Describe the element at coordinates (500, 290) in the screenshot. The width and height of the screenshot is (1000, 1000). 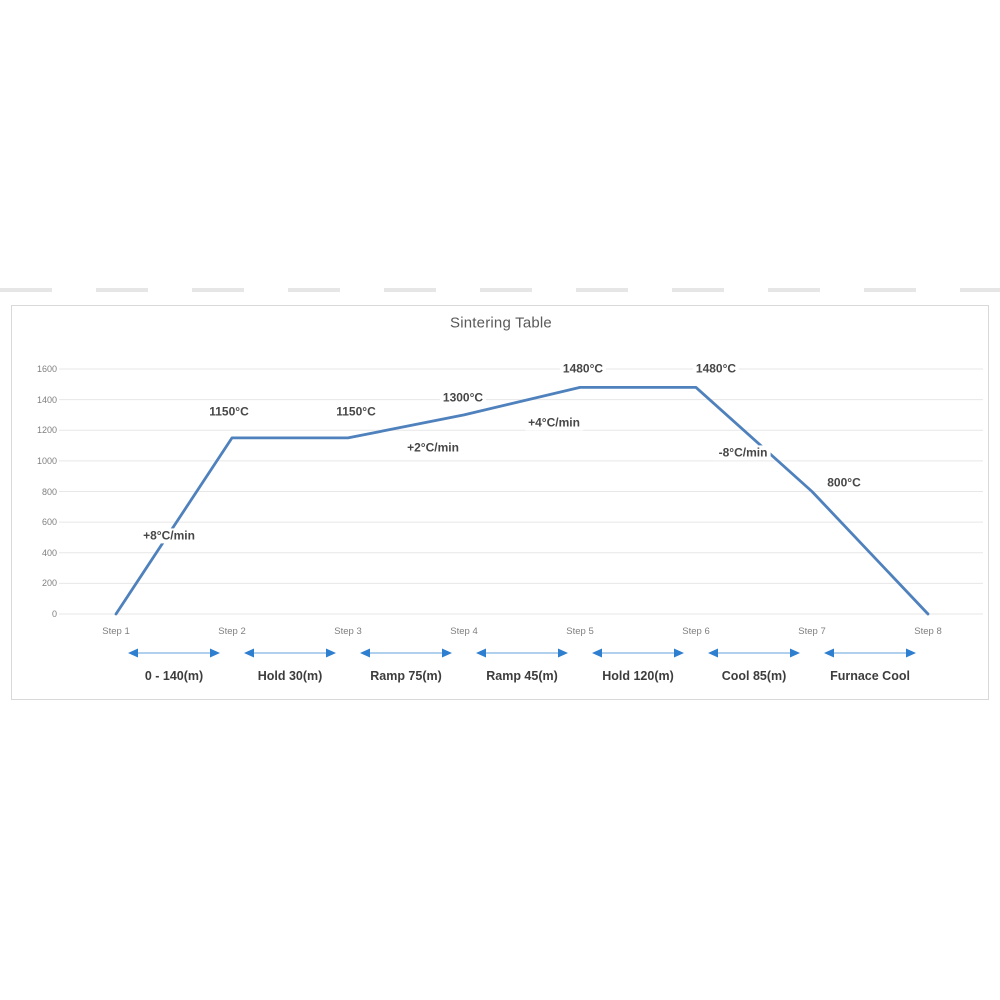
I see `clipped-content-edge` at that location.